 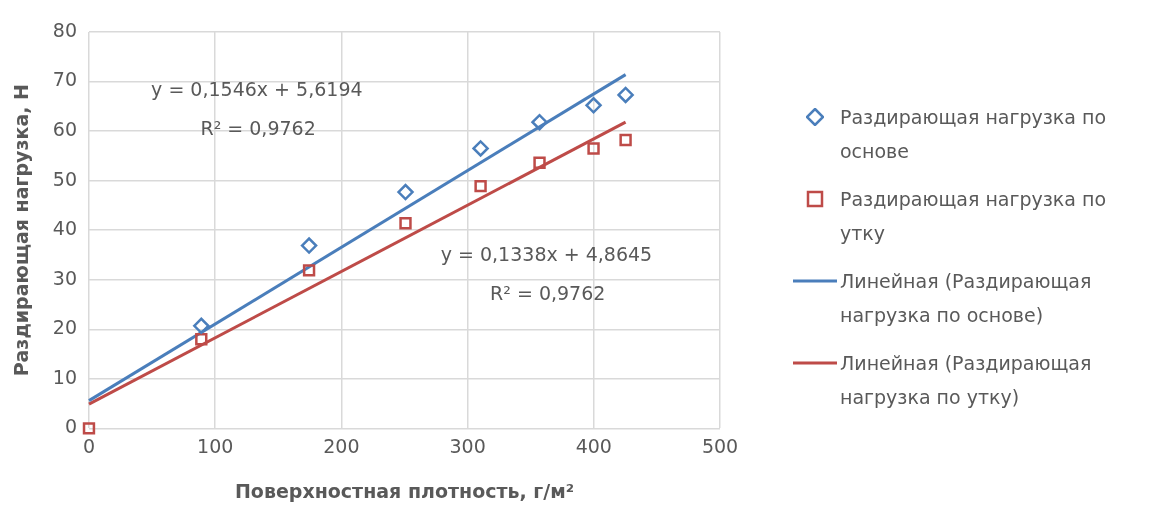 I want to click on x-tick-label: 300, so click(x=467, y=445).